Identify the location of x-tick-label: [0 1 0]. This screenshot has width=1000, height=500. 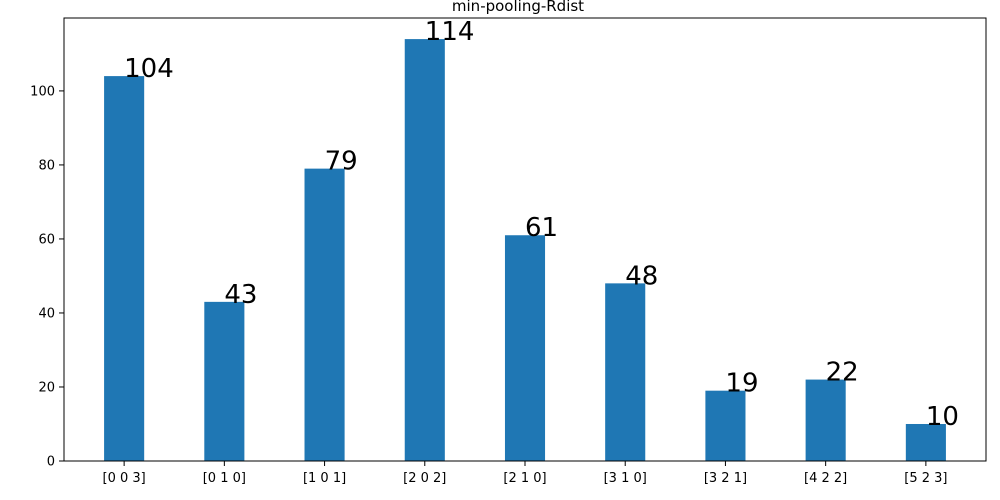
(224, 478).